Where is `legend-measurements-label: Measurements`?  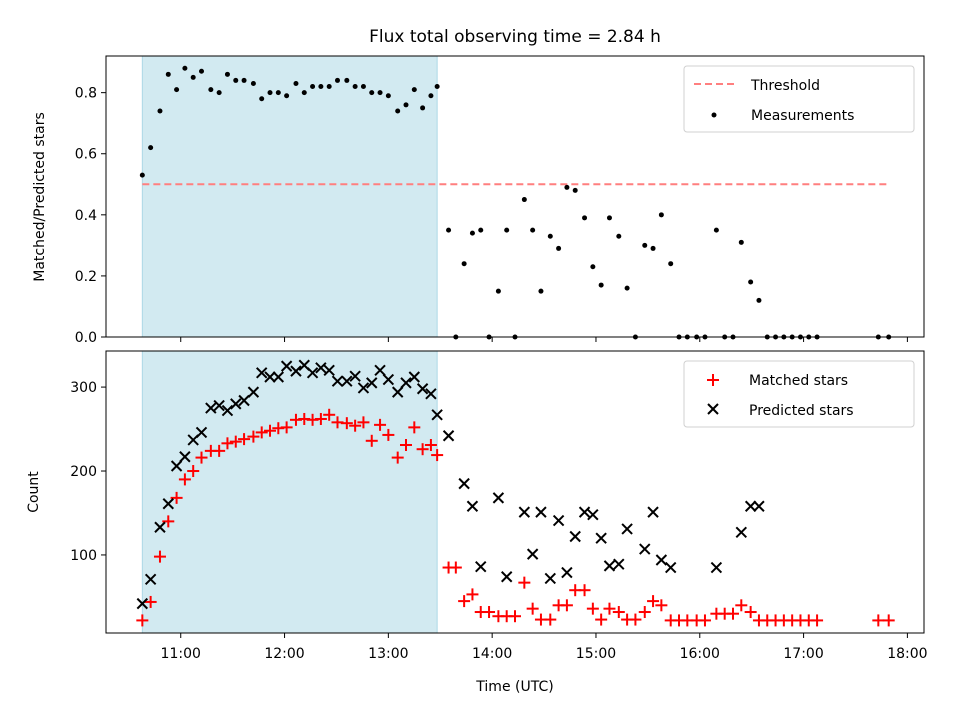
legend-measurements-label: Measurements is located at coordinates (802, 116).